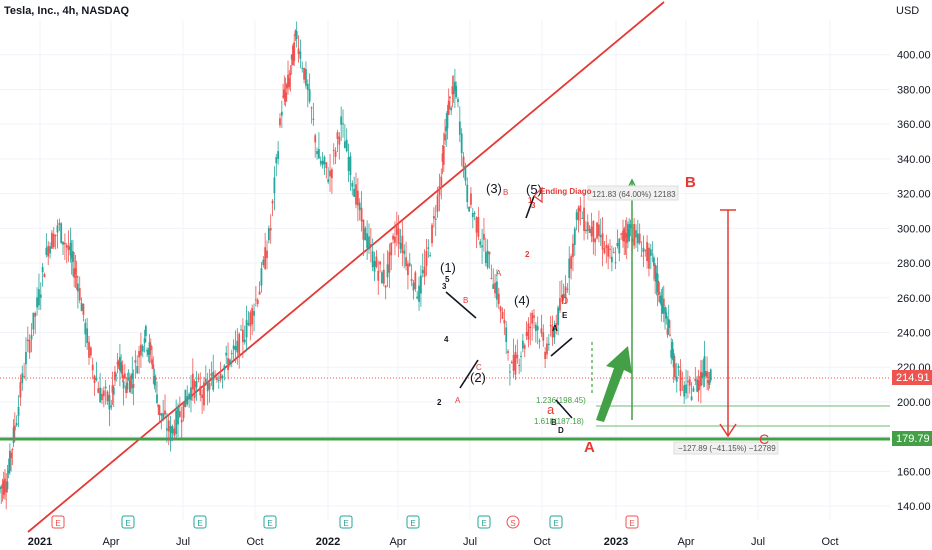 The height and width of the screenshot is (550, 932). Describe the element at coordinates (551, 409) in the screenshot. I see `small-a-label: a` at that location.